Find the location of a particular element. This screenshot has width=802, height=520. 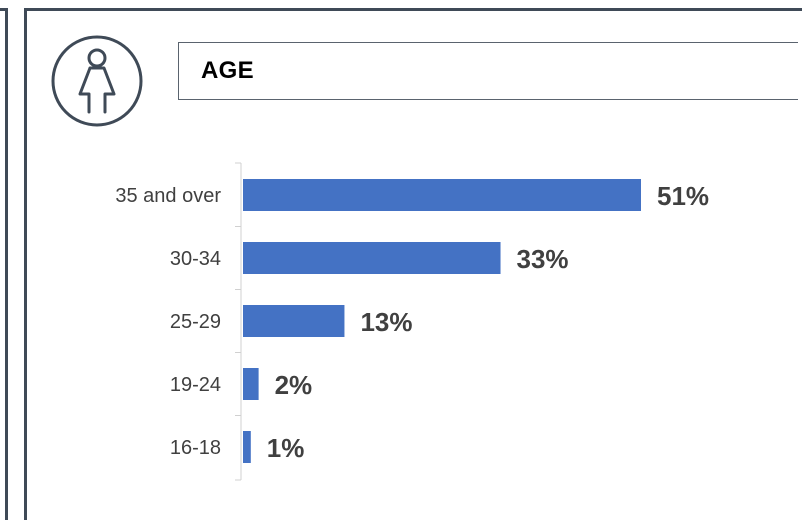

title-box: AGE is located at coordinates (490, 71).